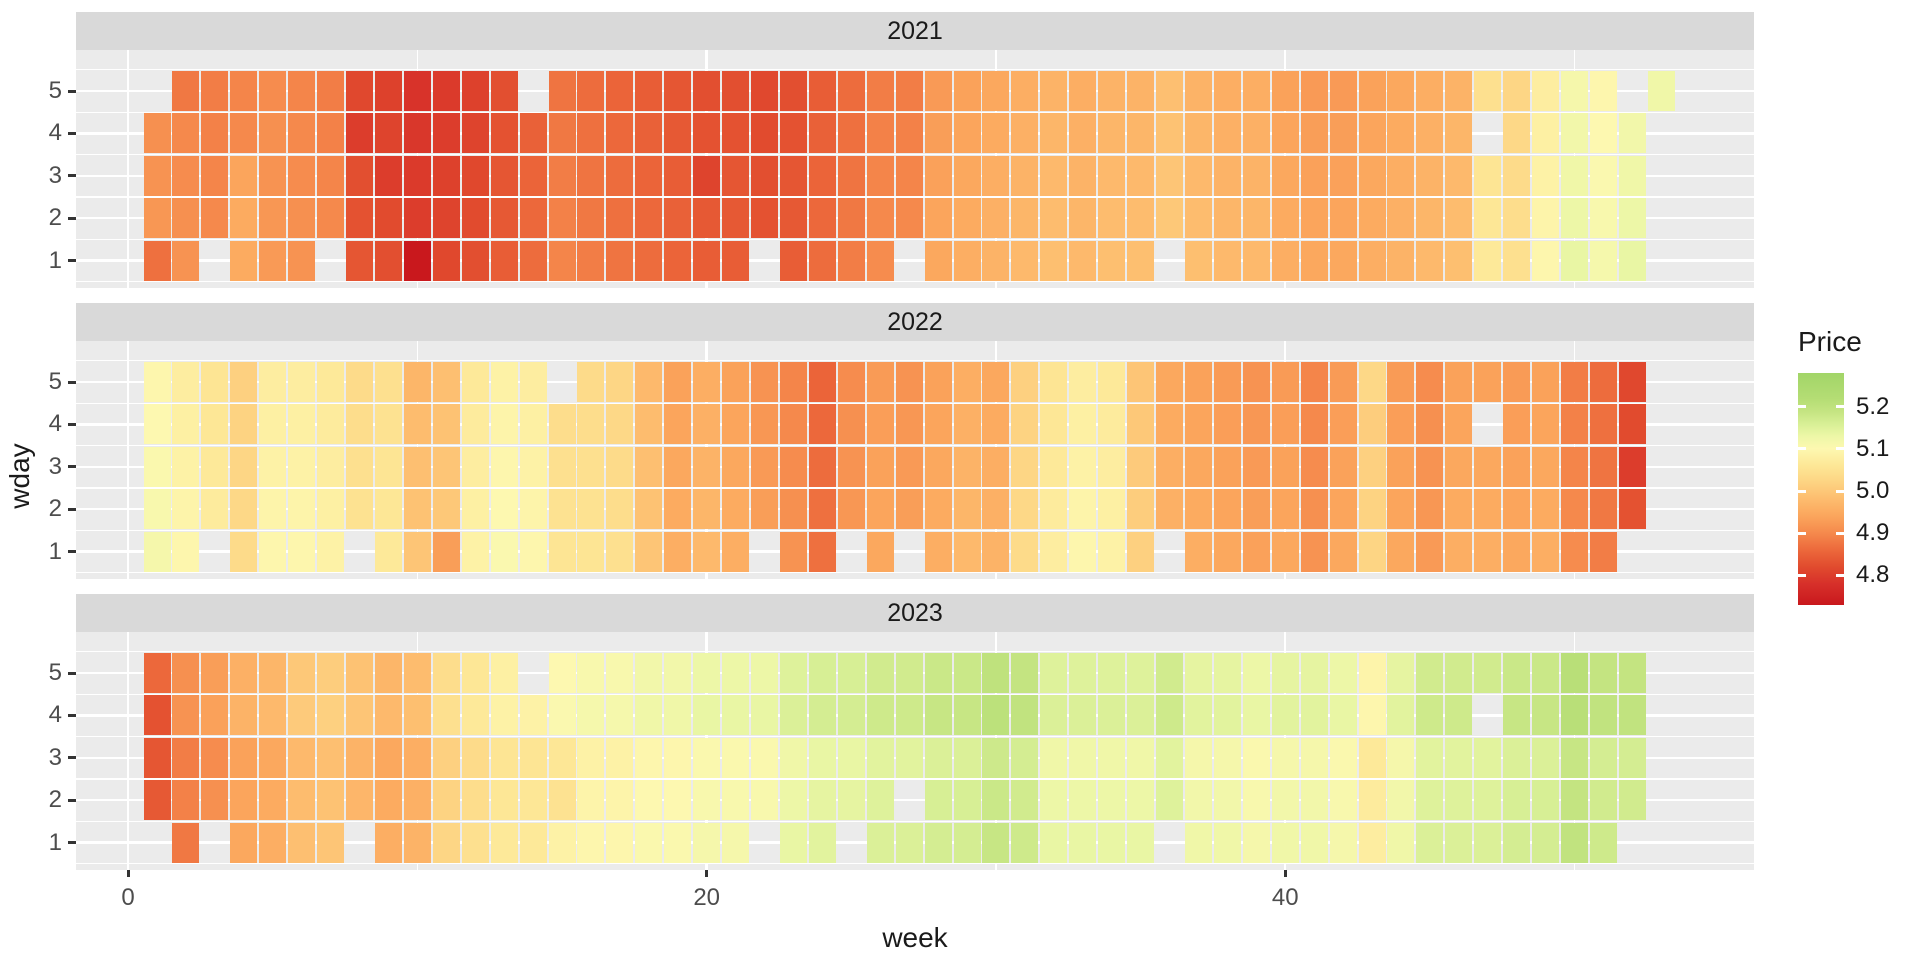 The image size is (1920, 960). What do you see at coordinates (1873, 491) in the screenshot?
I see `legend-tick-label: 5.0` at bounding box center [1873, 491].